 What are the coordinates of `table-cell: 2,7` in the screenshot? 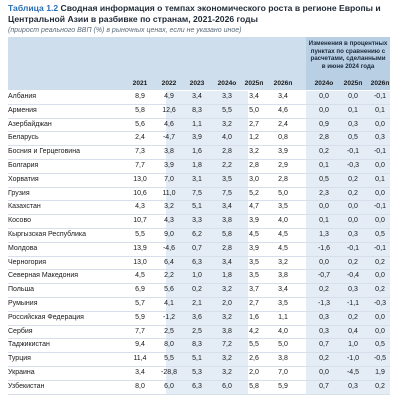 It's located at (254, 124).